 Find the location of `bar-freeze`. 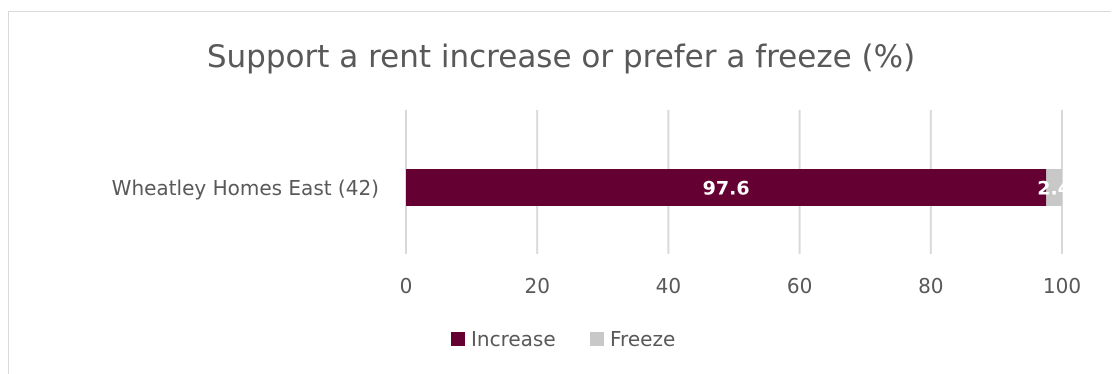

bar-freeze is located at coordinates (1054, 187).